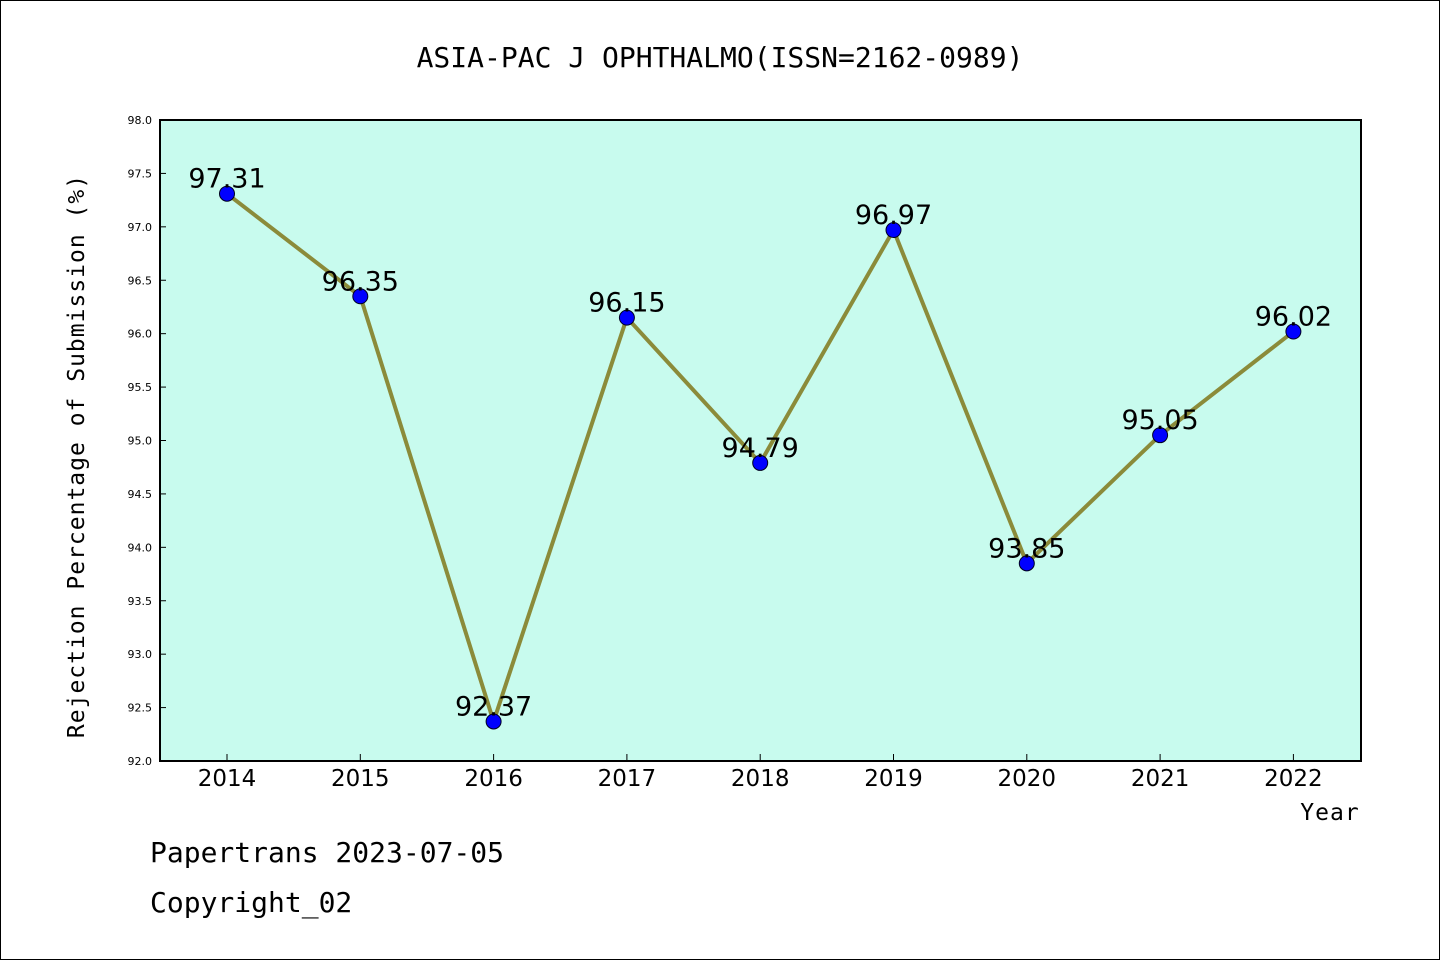 This screenshot has height=960, width=1440. What do you see at coordinates (720, 57) in the screenshot?
I see `chart-title: ASIA-PAC J OPHTHALMO(ISSN=2162-0989)` at bounding box center [720, 57].